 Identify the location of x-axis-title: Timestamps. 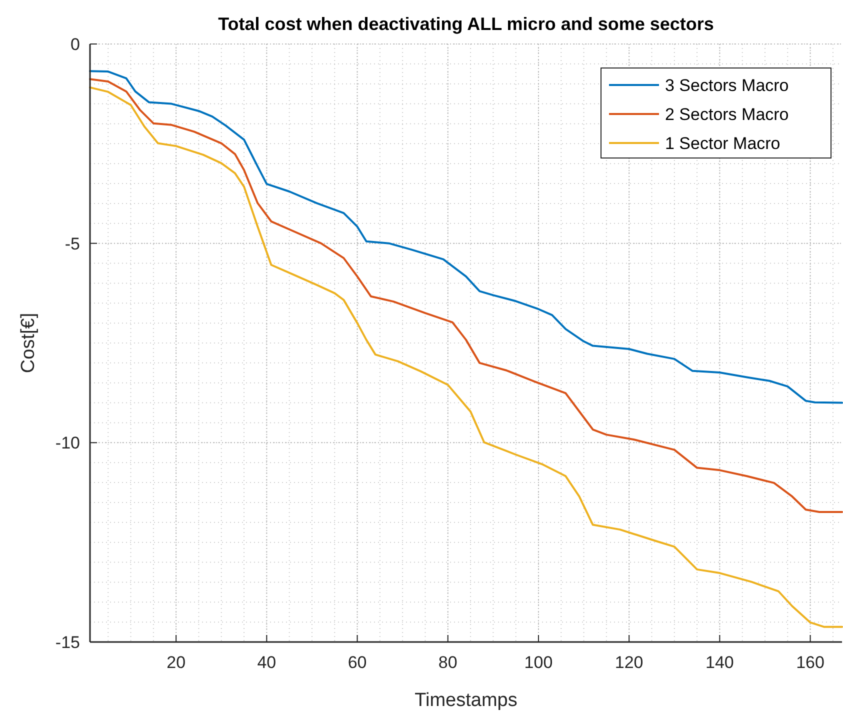
(466, 700).